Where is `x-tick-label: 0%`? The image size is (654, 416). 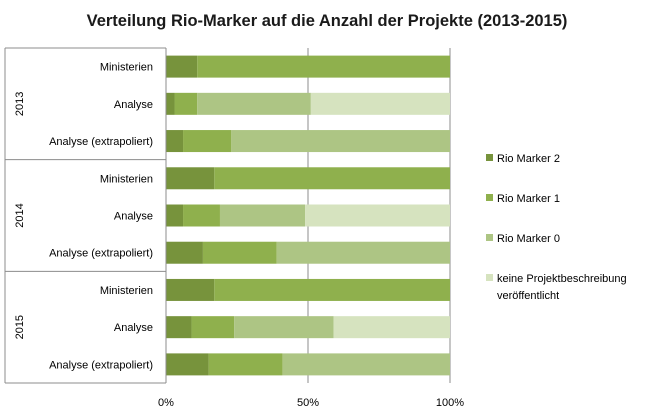 x-tick-label: 0% is located at coordinates (166, 403).